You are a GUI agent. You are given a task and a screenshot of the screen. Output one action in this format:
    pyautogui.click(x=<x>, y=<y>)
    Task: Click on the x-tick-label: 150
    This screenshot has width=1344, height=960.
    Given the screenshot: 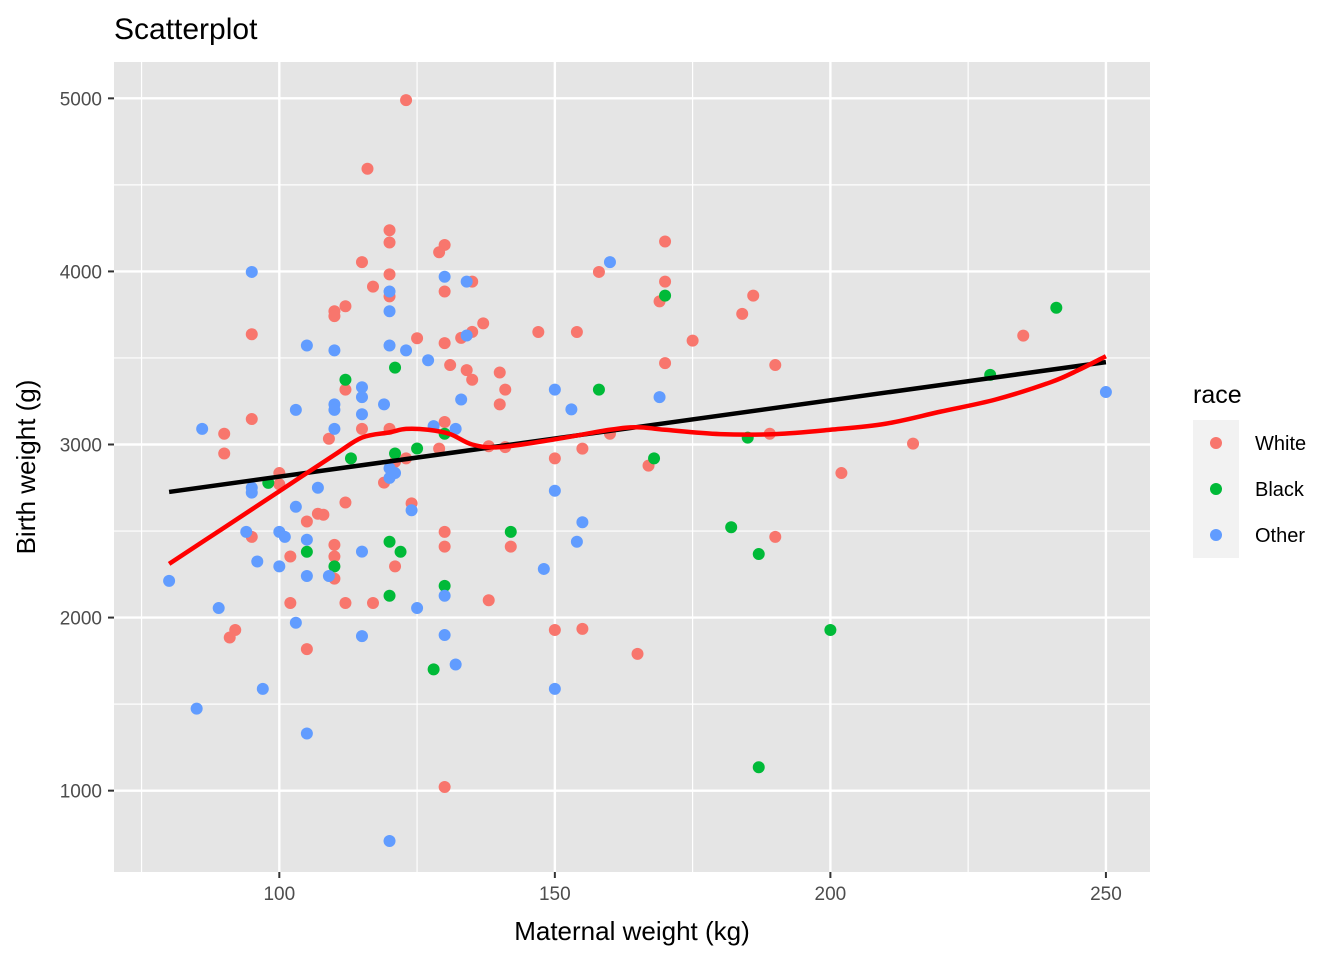 What is the action you would take?
    pyautogui.click(x=555, y=894)
    